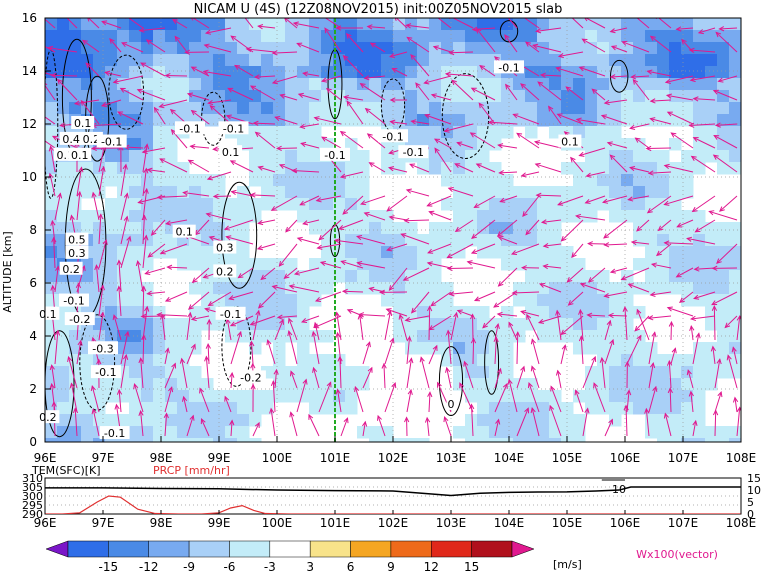 This screenshot has height=575, width=767. I want to click on contour-label: 0.3, so click(77, 253).